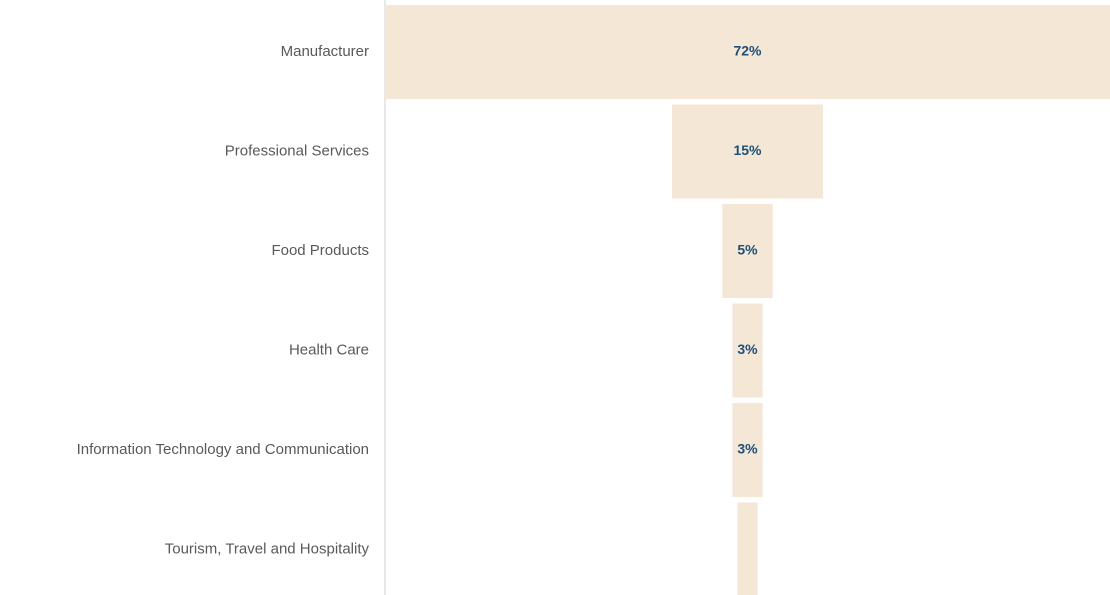  Describe the element at coordinates (297, 150) in the screenshot. I see `category-label: Professional Services` at that location.